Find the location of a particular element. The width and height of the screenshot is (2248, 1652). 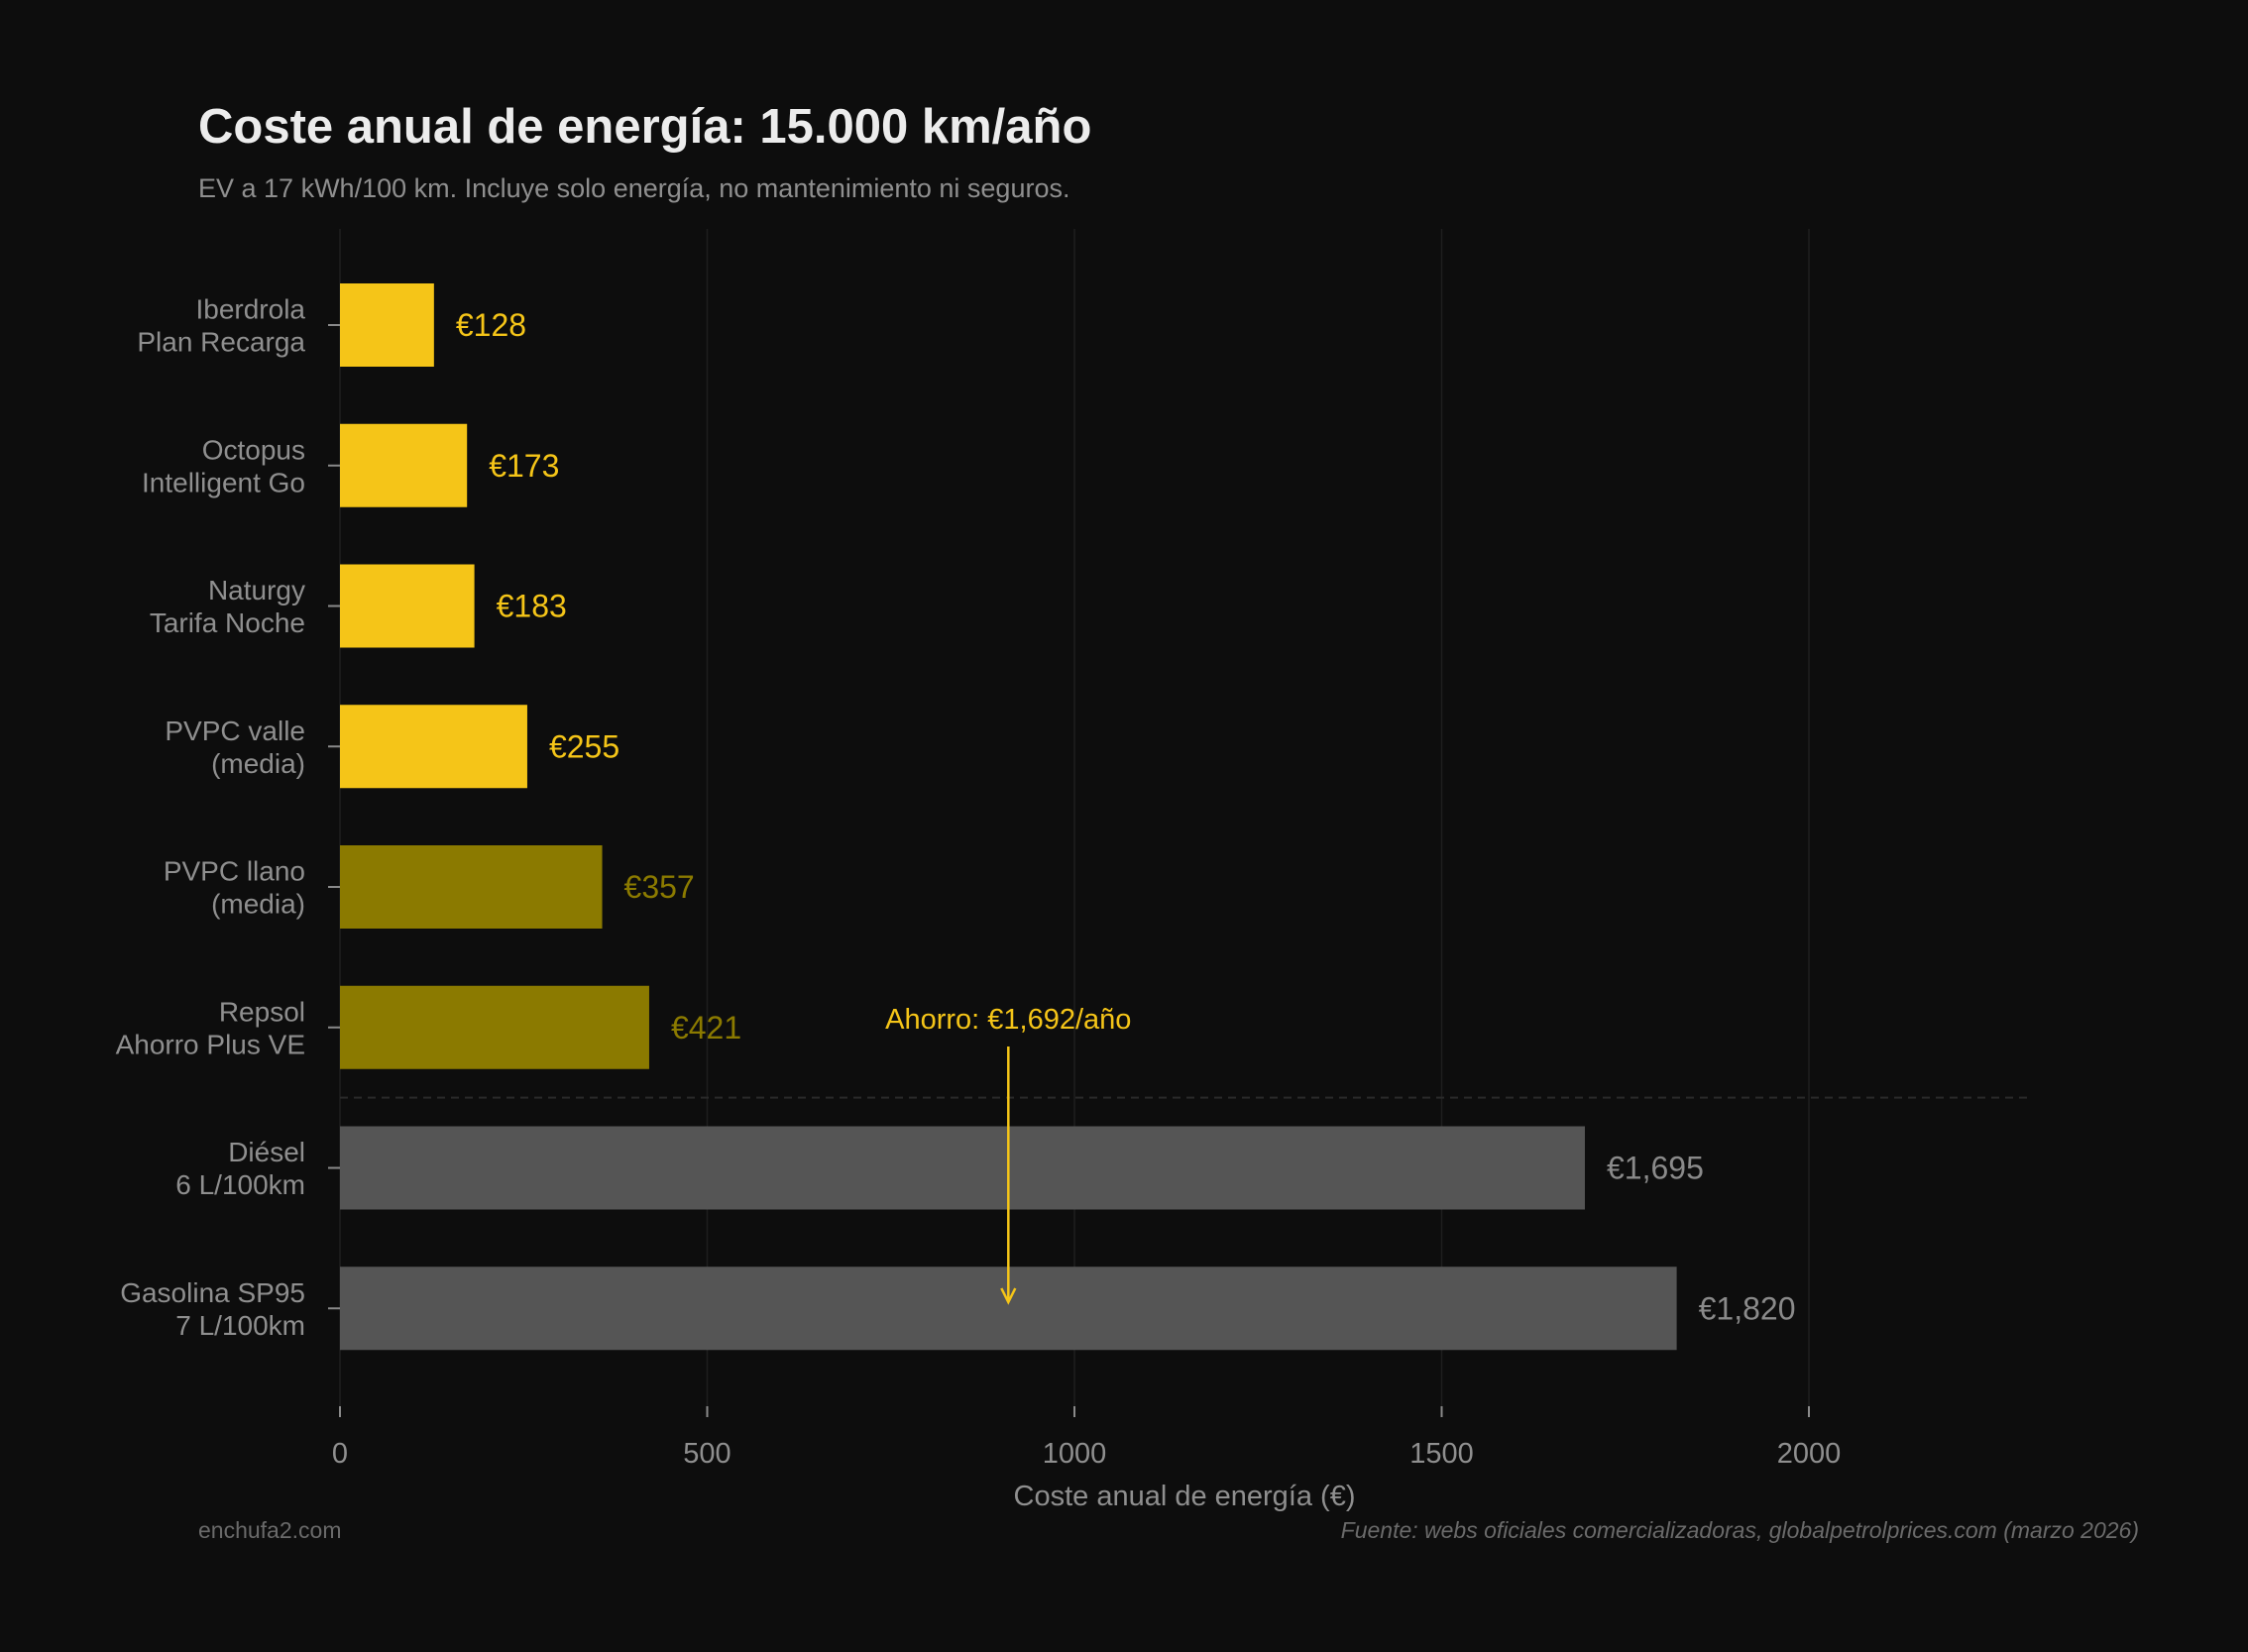

chart-title: Coste anual de energía: 15.000 km/año is located at coordinates (645, 127).